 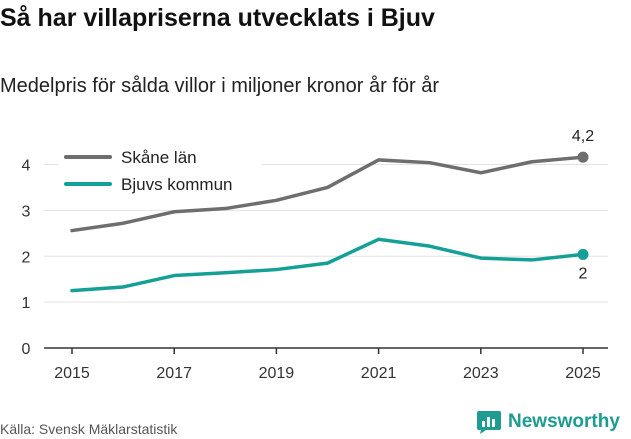 What do you see at coordinates (174, 373) in the screenshot?
I see `x-tick-label-2017: 2017` at bounding box center [174, 373].